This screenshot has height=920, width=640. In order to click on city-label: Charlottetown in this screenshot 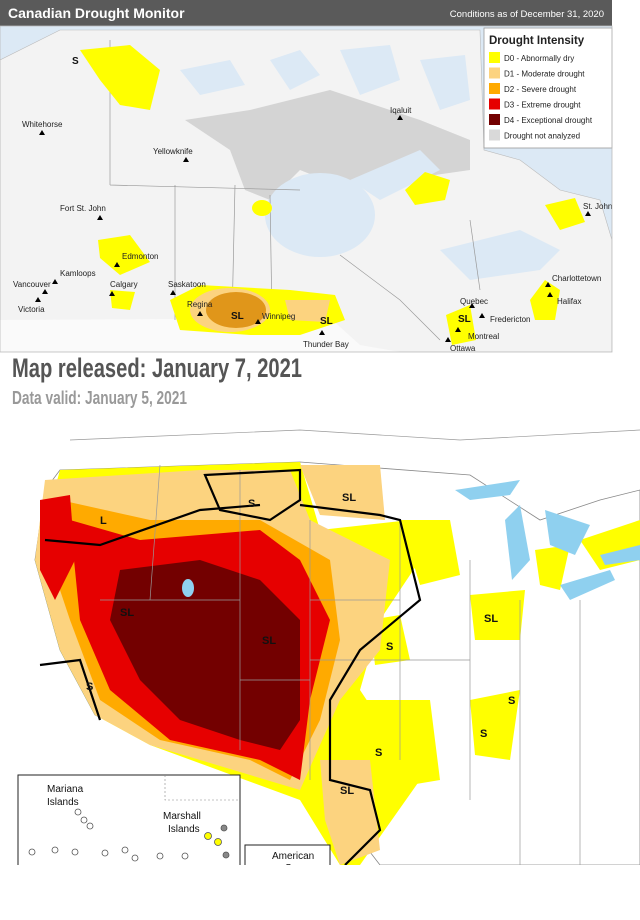, I will do `click(576, 278)`.